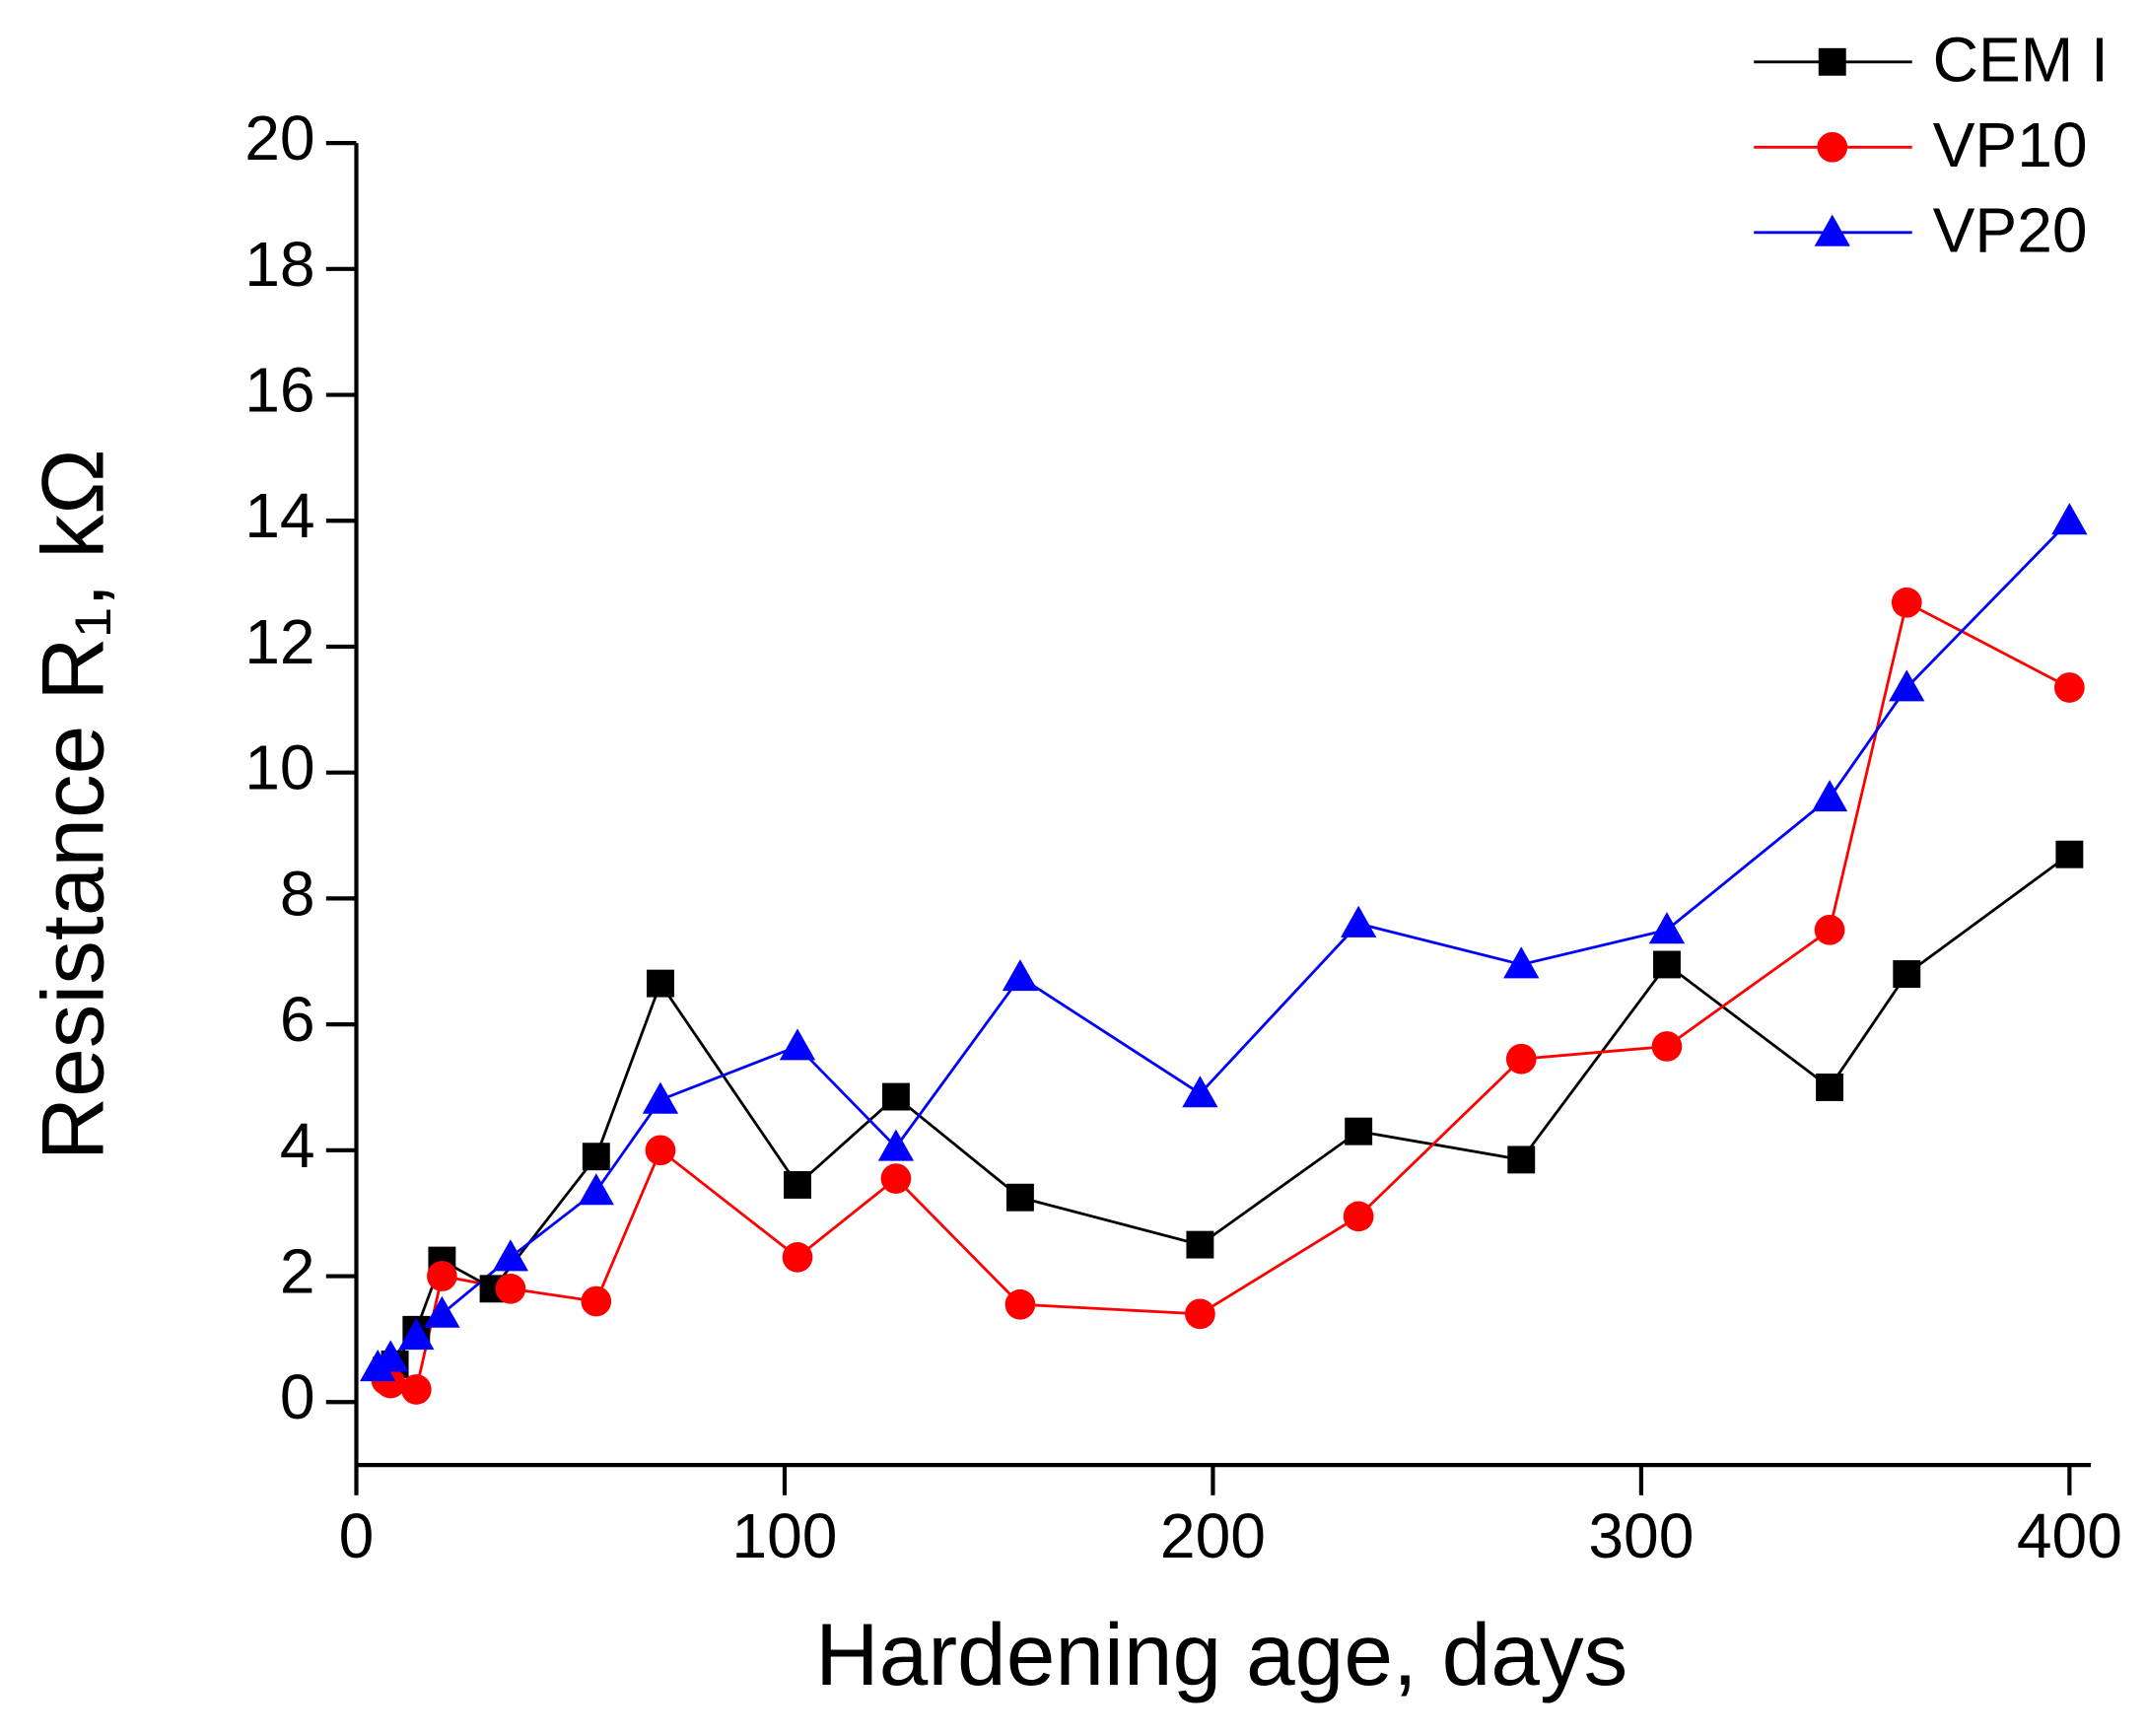 The image size is (2146, 1736). I want to click on y-axis-label: Resistance R₁, kΩ, so click(73, 804).